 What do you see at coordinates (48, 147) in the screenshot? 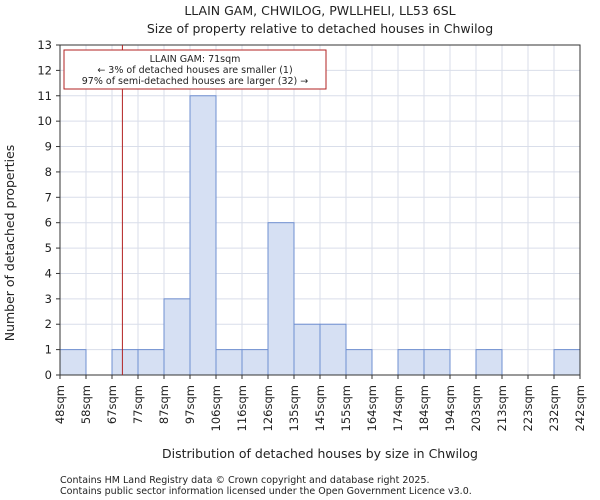
I see `y-tick-label: 9` at bounding box center [48, 147].